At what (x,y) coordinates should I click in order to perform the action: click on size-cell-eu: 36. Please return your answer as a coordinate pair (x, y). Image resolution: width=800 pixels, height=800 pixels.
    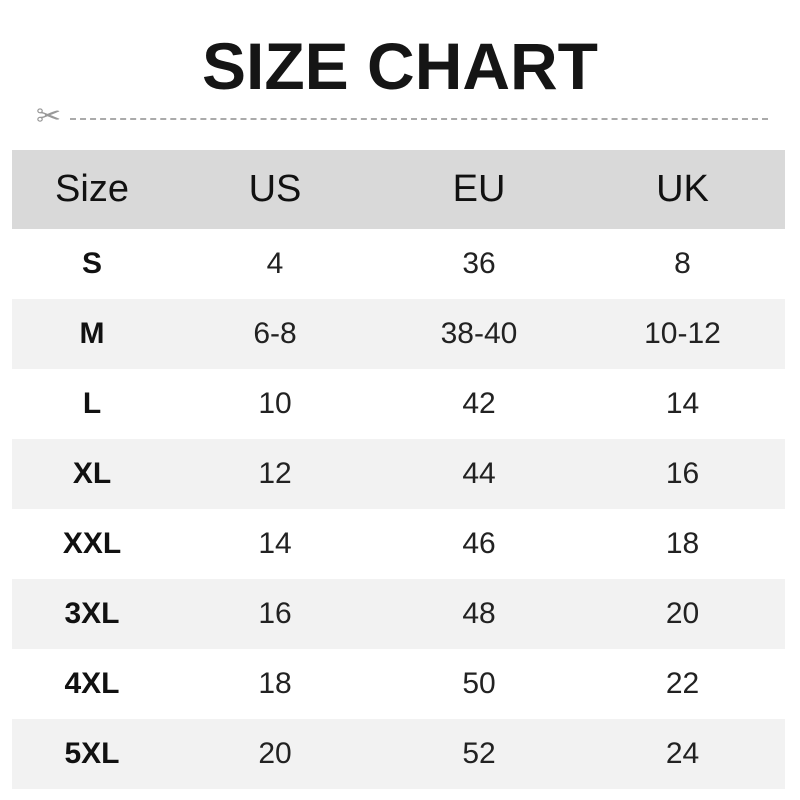
    Looking at the image, I should click on (479, 263).